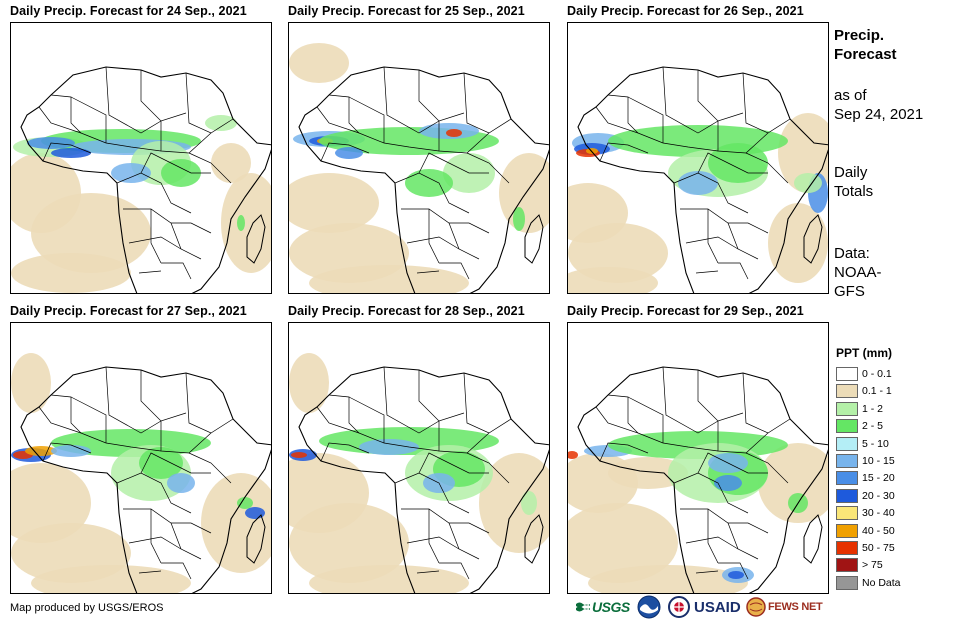  I want to click on forecast-panel: Daily Precip. Forecast for 26 Sep., 2021, so click(698, 149).